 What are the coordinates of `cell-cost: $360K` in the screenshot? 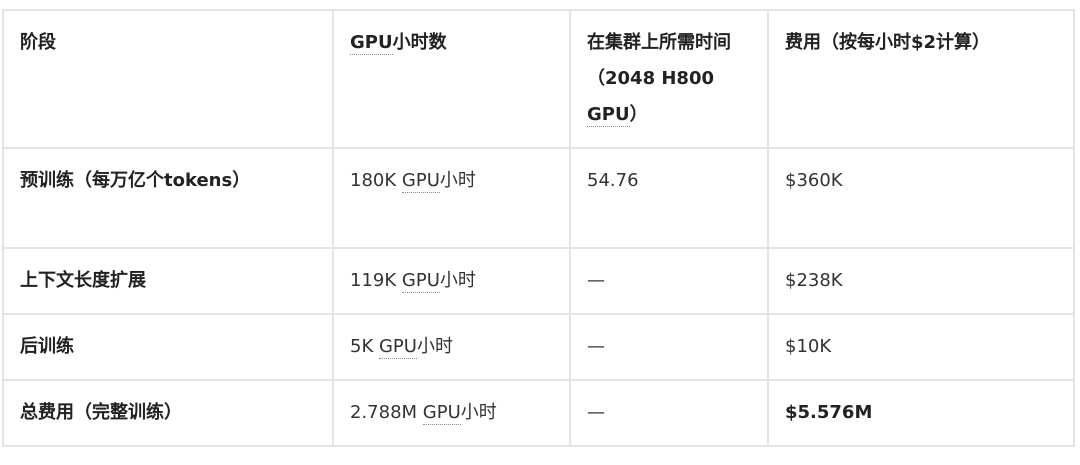 It's located at (921, 198).